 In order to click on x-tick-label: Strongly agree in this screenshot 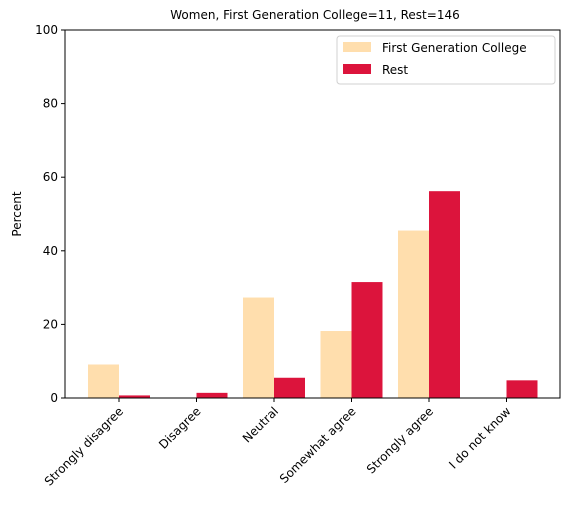, I will do `click(400, 440)`.